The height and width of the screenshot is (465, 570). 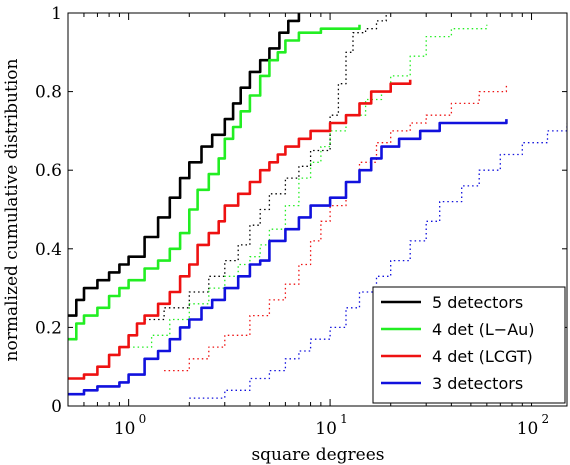 I want to click on legend-label-2: 4 det (LCGT), so click(x=482, y=356).